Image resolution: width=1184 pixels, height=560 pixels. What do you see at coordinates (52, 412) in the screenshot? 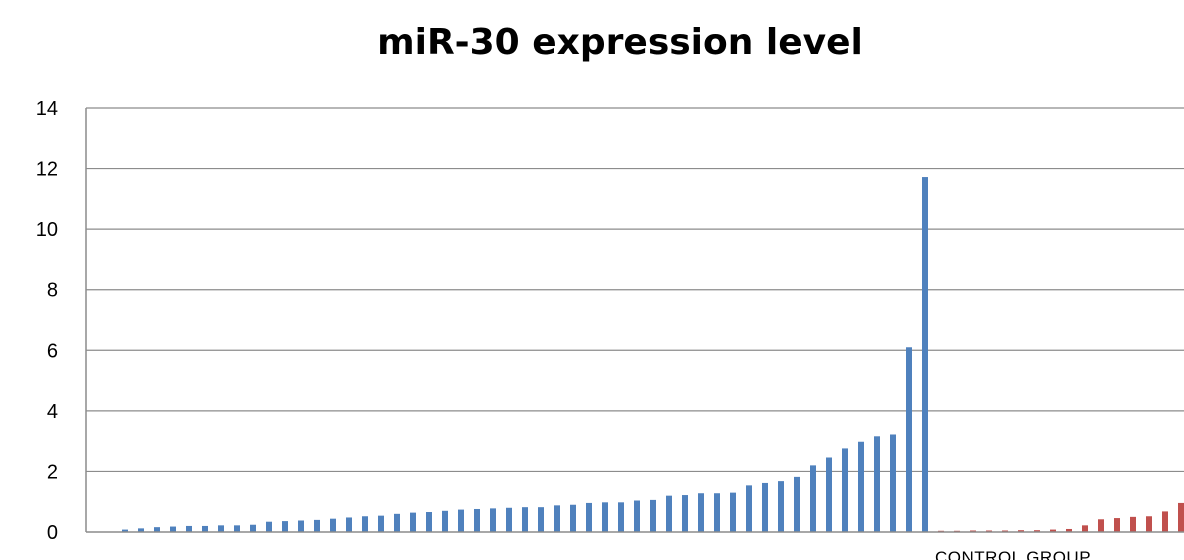
I see `y-tick-label: 4` at bounding box center [52, 412].